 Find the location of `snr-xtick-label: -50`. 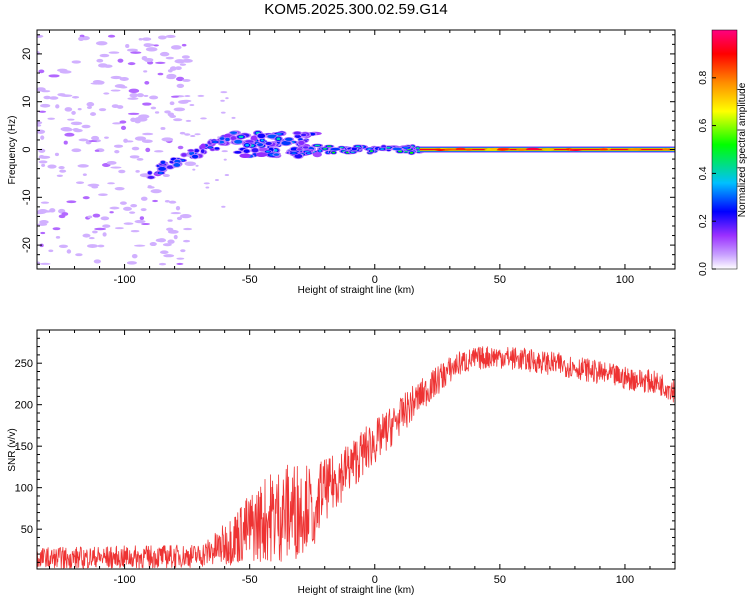

snr-xtick-label: -50 is located at coordinates (250, 580).